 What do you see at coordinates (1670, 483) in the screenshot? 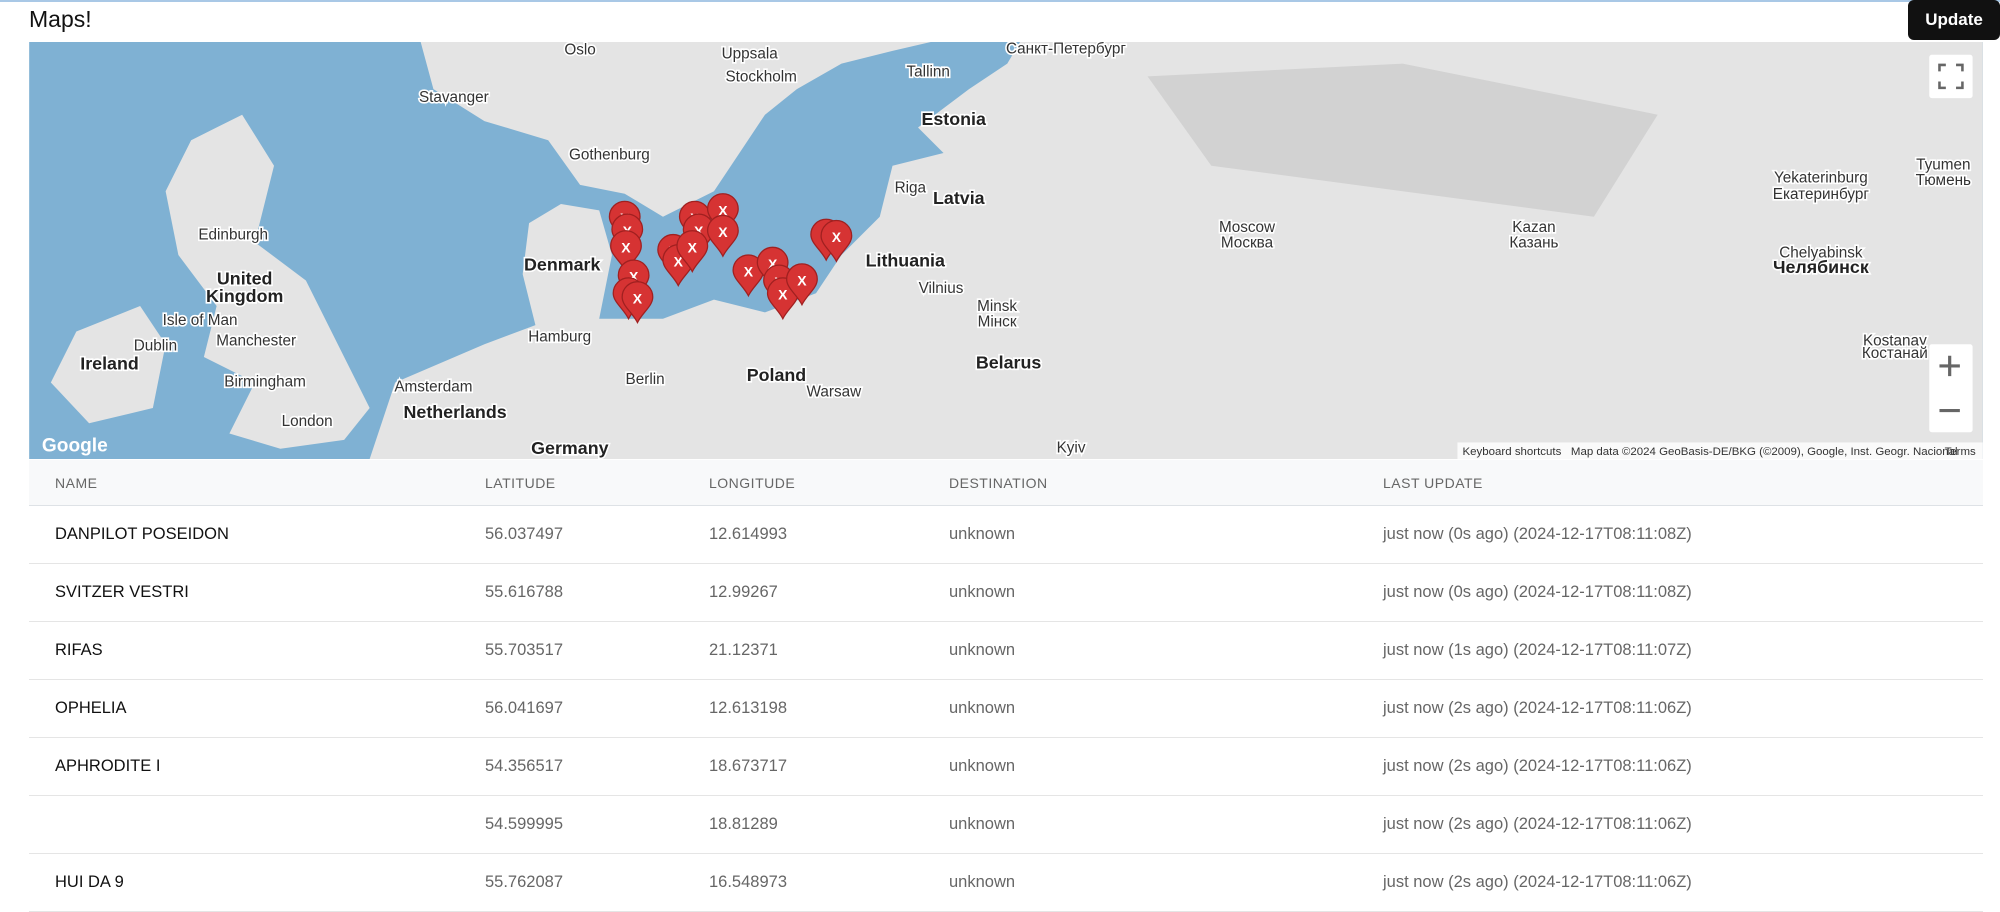
I see `column-header: LAST UPDATE` at bounding box center [1670, 483].